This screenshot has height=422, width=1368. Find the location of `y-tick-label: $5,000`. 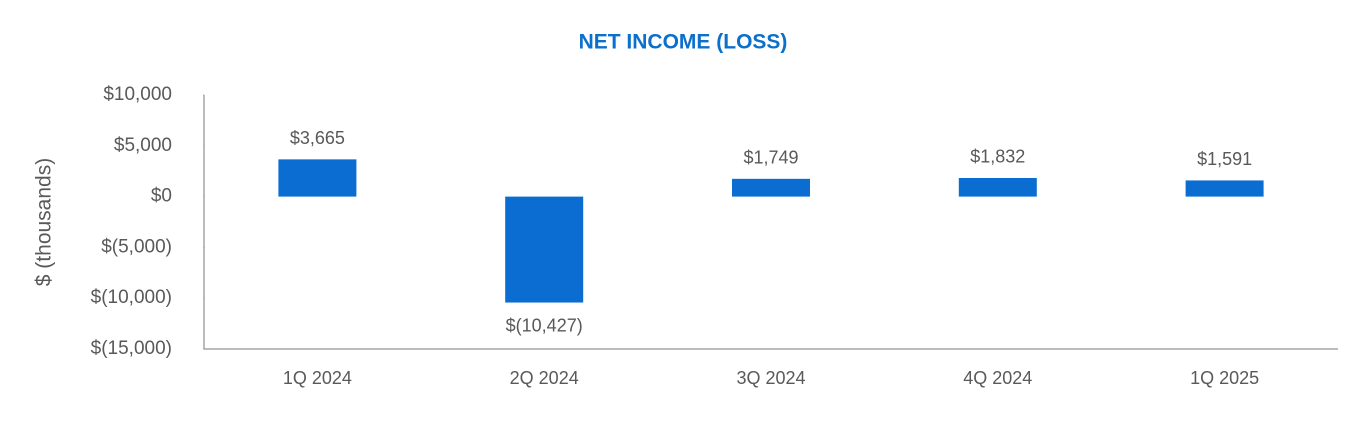

y-tick-label: $5,000 is located at coordinates (143, 145).